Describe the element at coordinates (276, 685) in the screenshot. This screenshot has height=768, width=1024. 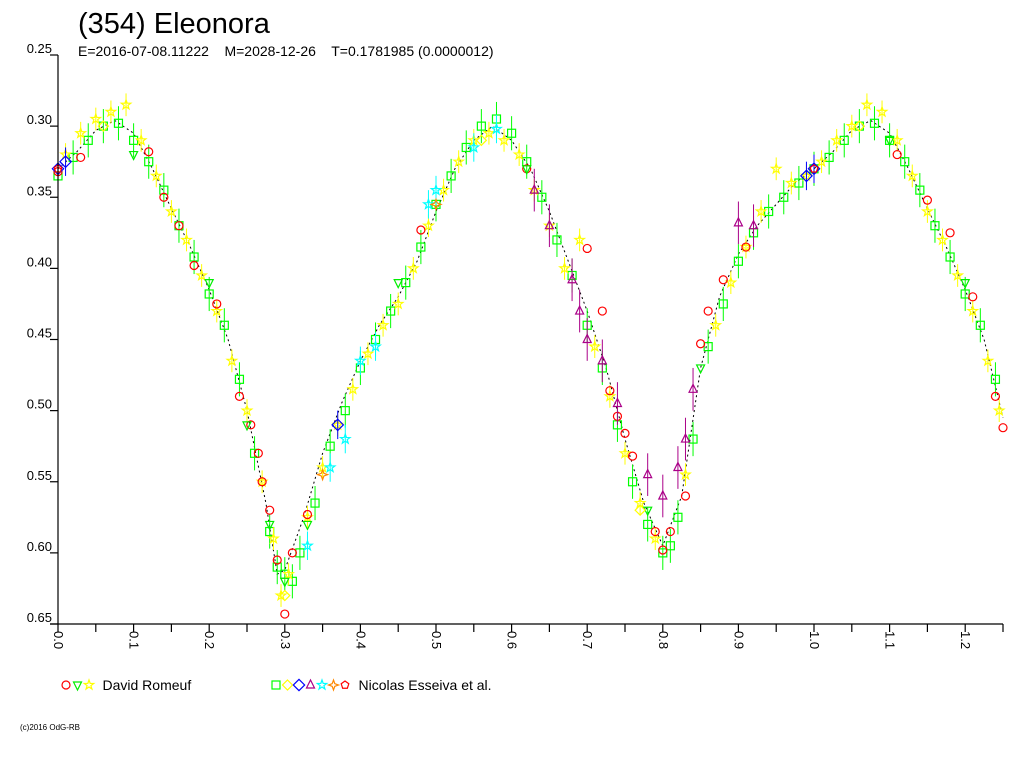
I see `legend: David Romeuf Nicolas Esseiva et al.` at that location.